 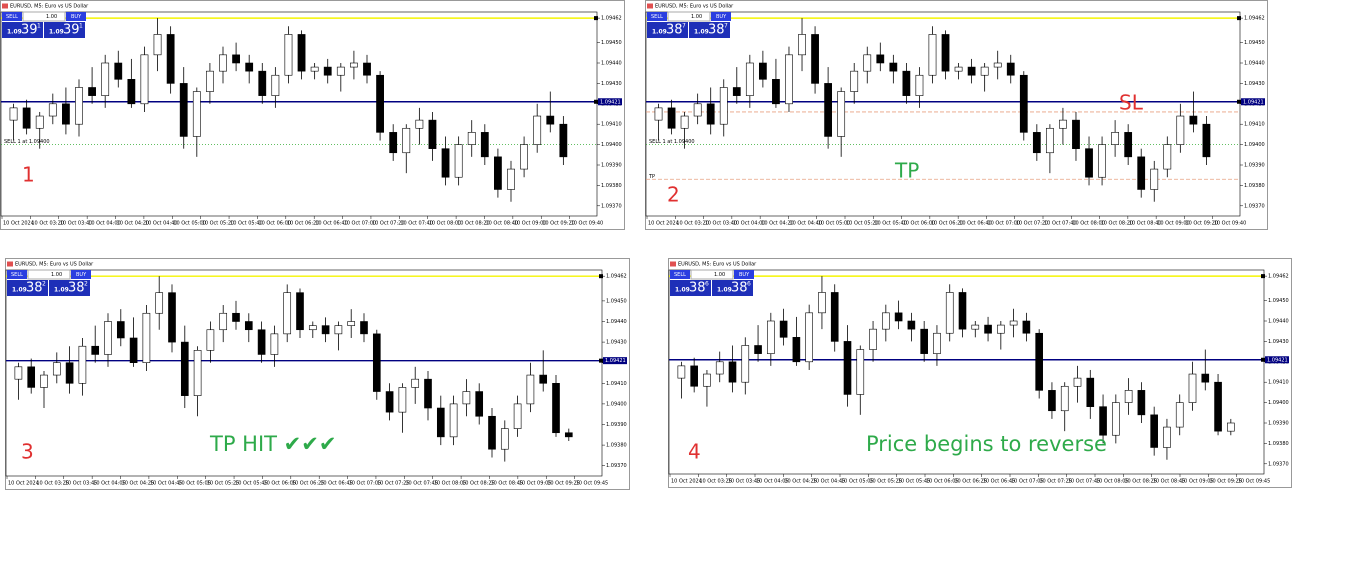 What do you see at coordinates (445, 224) in the screenshot?
I see `x-tick-label: 10 Oct 08:00` at bounding box center [445, 224].